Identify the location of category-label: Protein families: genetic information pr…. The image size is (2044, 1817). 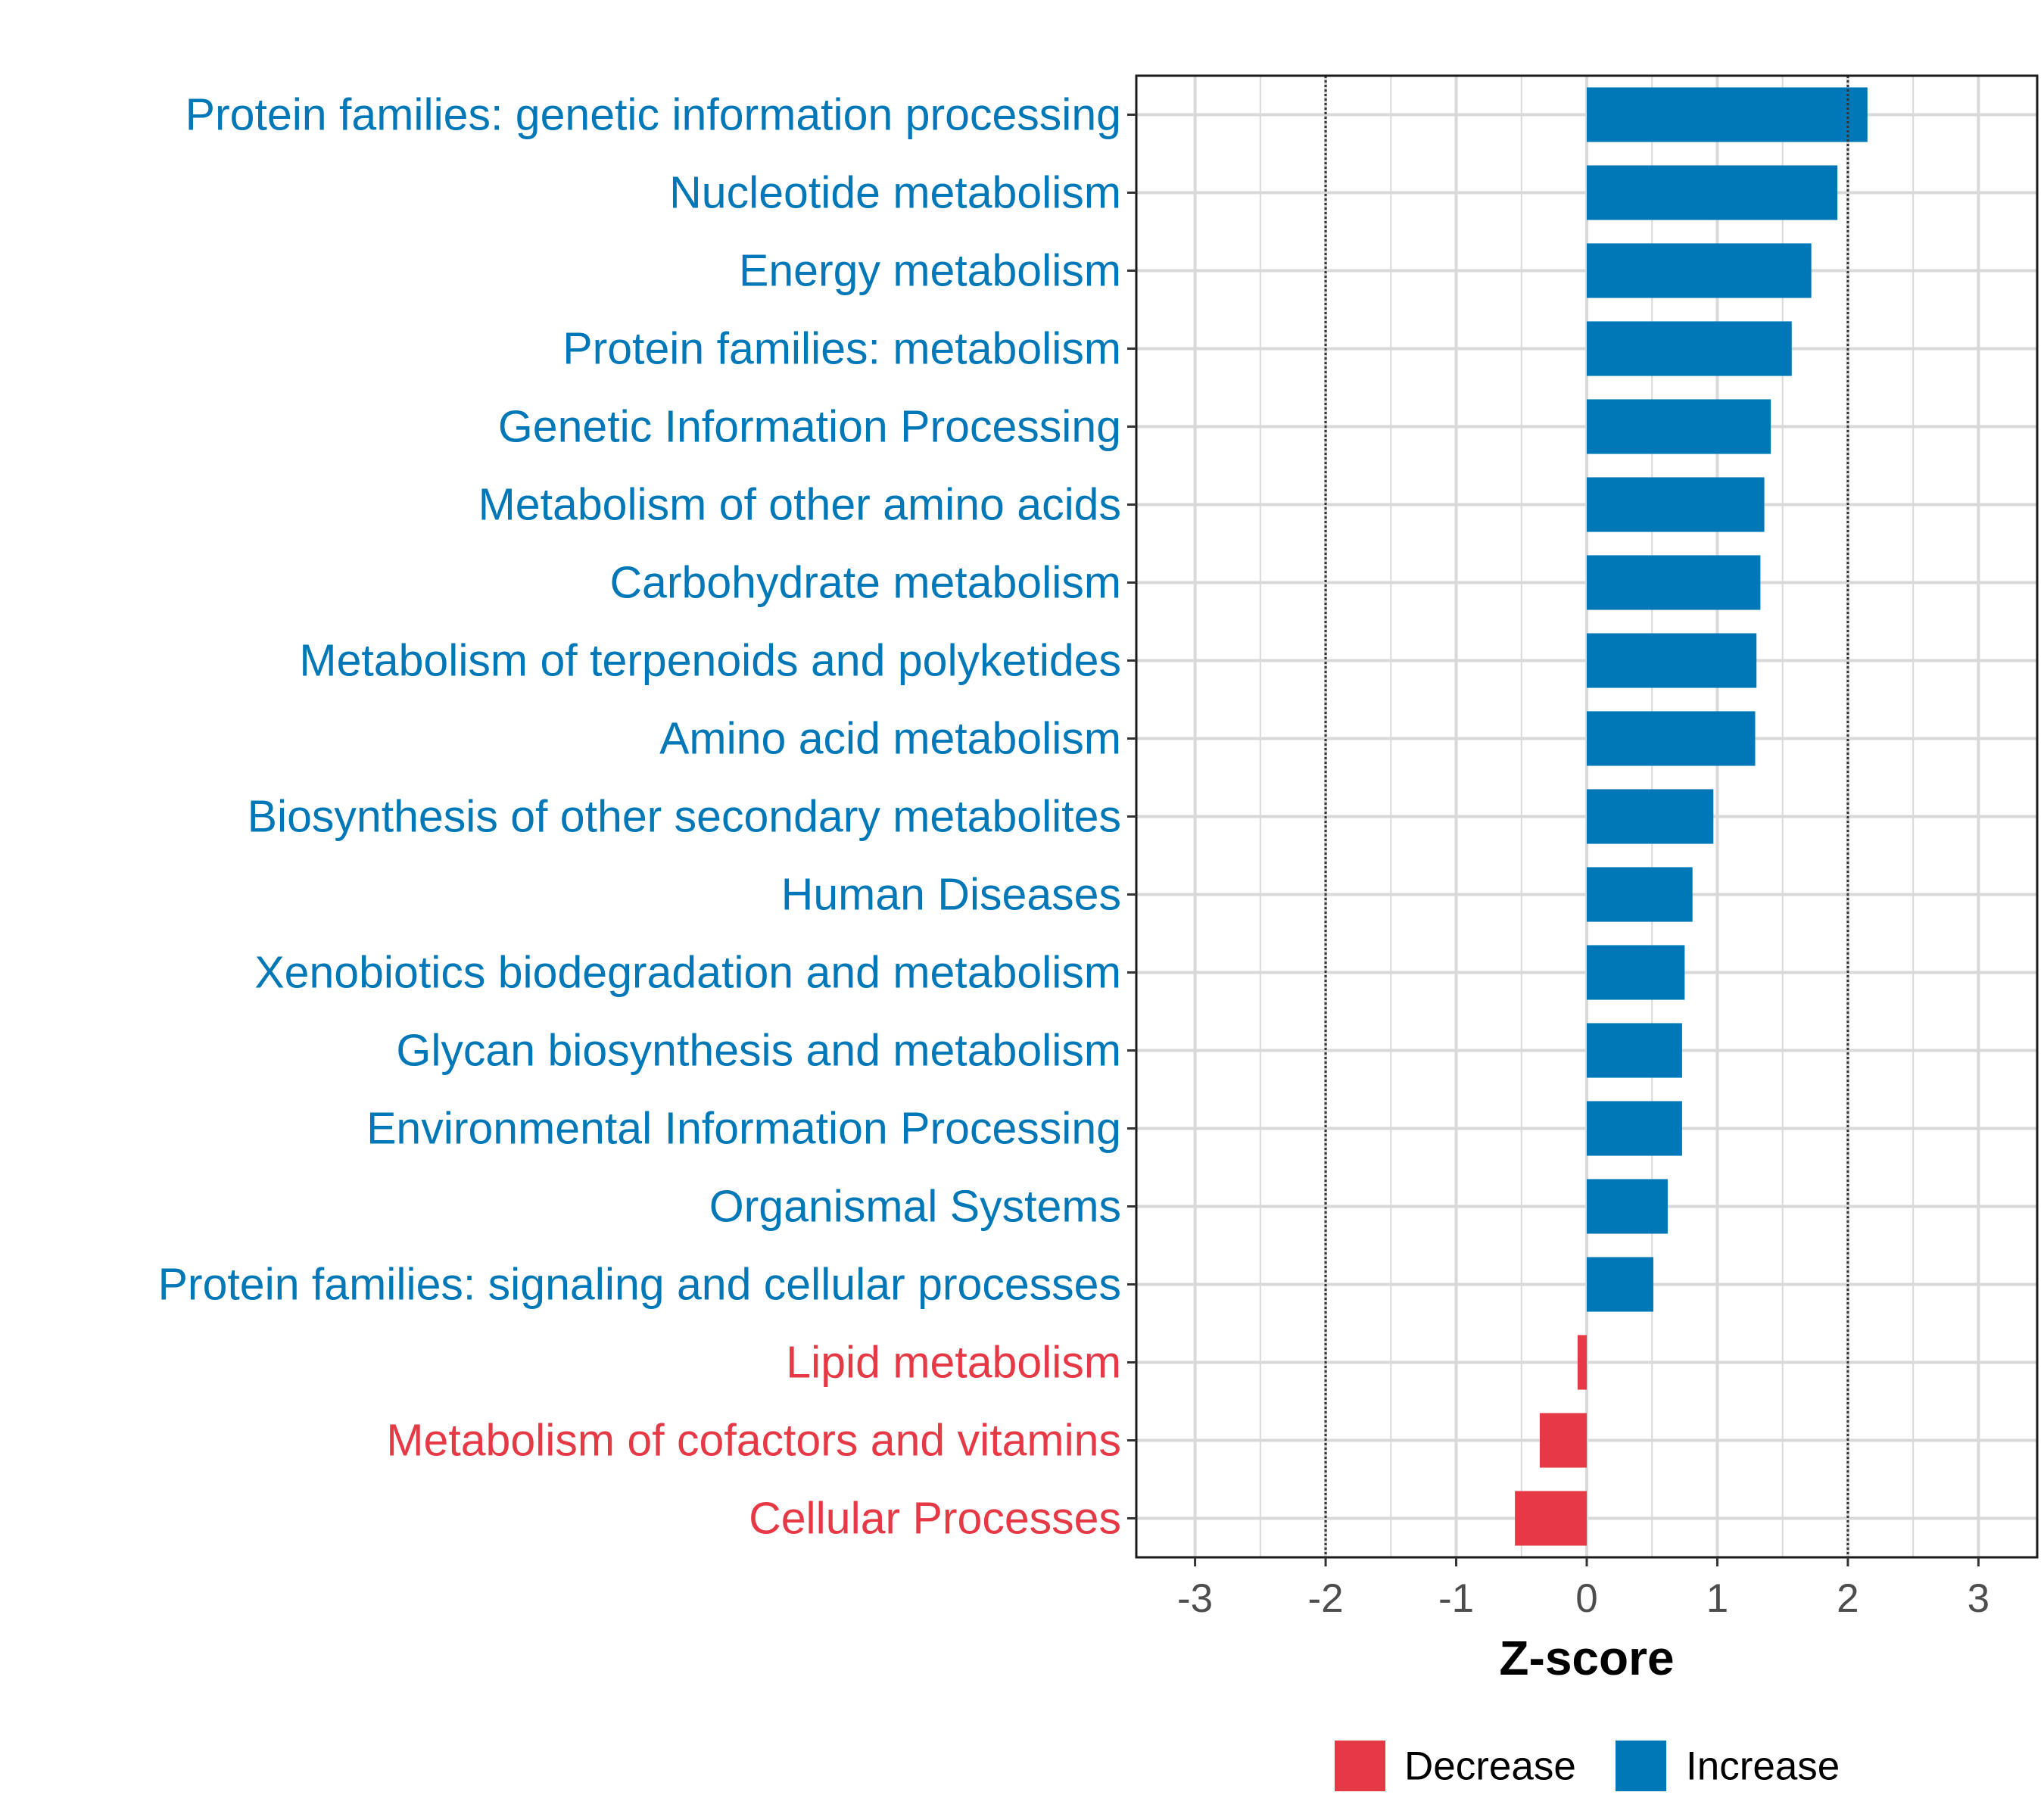
(653, 115).